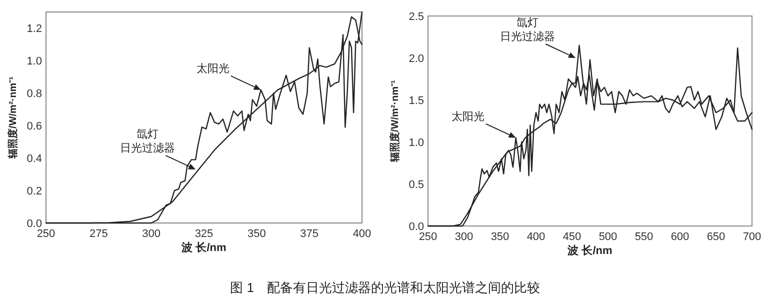 The image size is (770, 305). Describe the element at coordinates (716, 237) in the screenshot. I see `x-tick-label: 650` at that location.